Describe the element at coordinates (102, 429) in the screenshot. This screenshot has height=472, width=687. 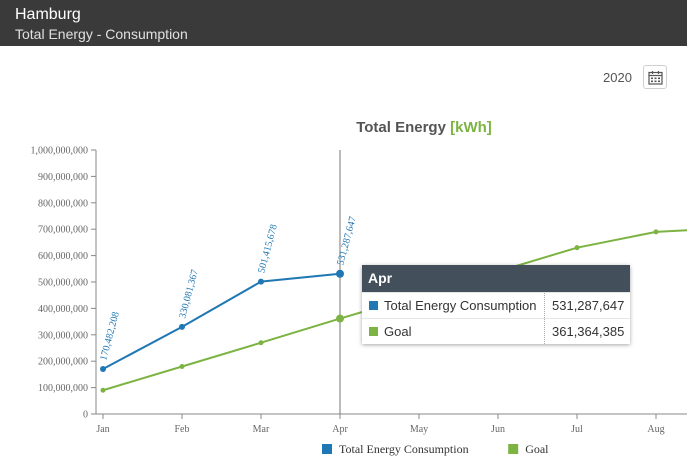
I see `x-tick-label: Jan` at that location.